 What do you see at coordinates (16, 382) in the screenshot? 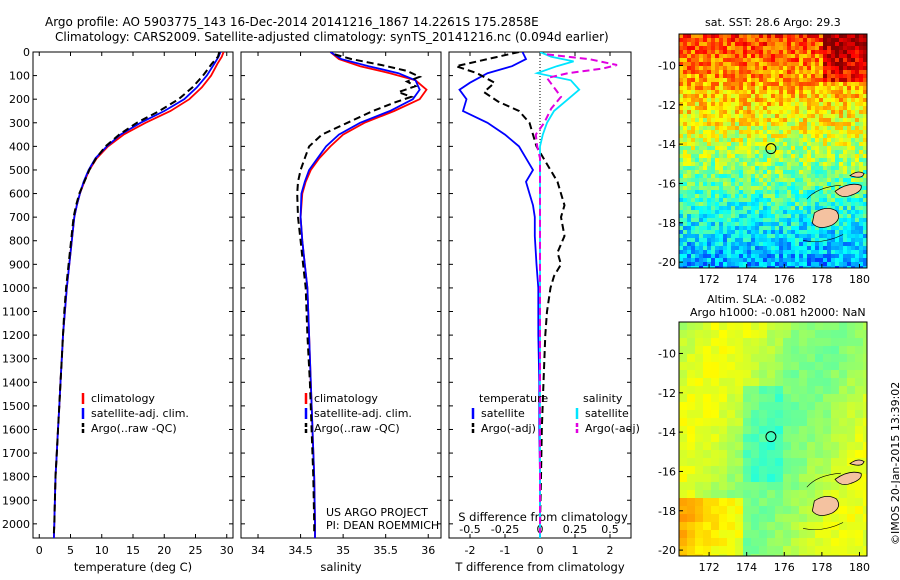
I see `depth-tick-label: 1400` at bounding box center [16, 382].